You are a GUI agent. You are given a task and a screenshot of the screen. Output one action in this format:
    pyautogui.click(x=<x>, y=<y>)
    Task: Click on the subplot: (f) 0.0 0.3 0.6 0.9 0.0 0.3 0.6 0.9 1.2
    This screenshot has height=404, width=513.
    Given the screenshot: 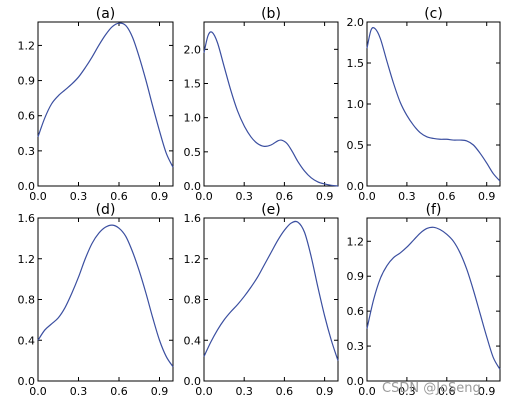 What is the action you would take?
    pyautogui.click(x=424, y=300)
    